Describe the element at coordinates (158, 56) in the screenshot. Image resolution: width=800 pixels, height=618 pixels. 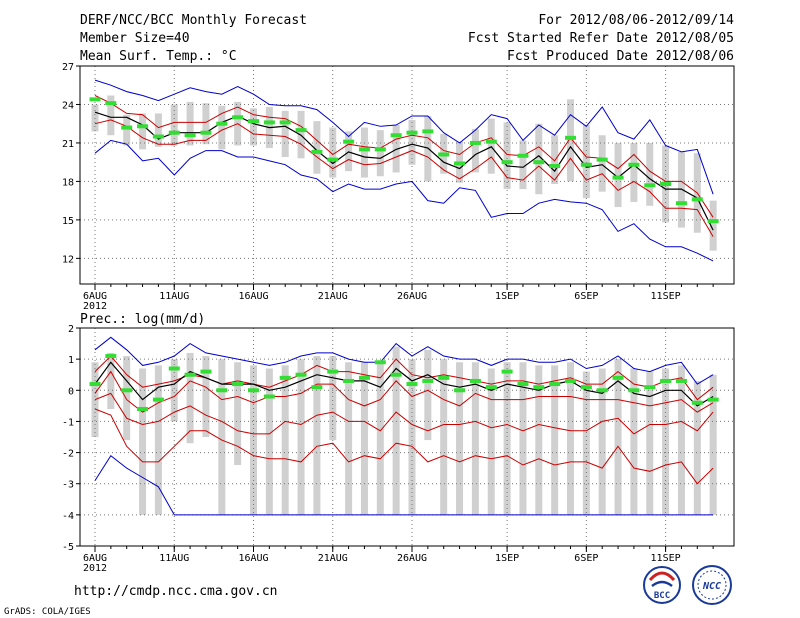
I see `variable-label: Mean Surf. Temp.: °C` at that location.